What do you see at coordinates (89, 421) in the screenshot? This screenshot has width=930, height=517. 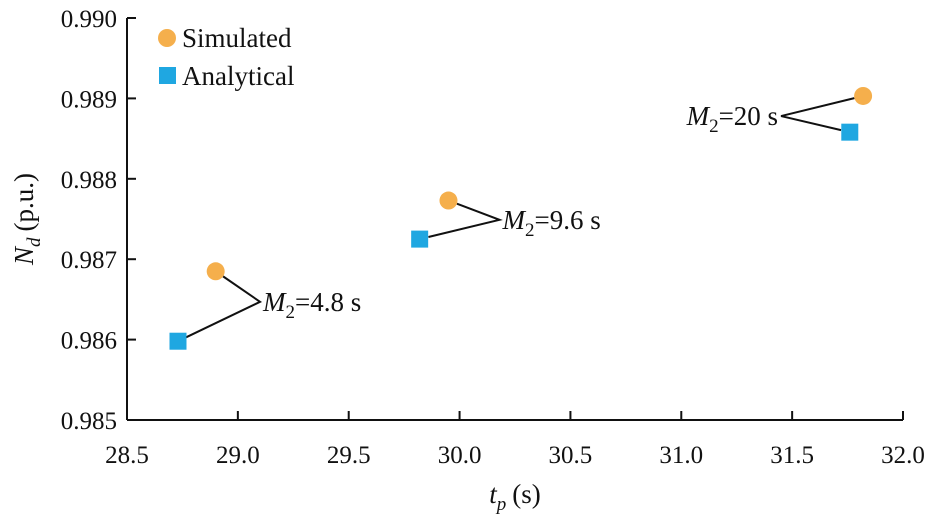 I see `y-tick-label: 0.985` at bounding box center [89, 421].